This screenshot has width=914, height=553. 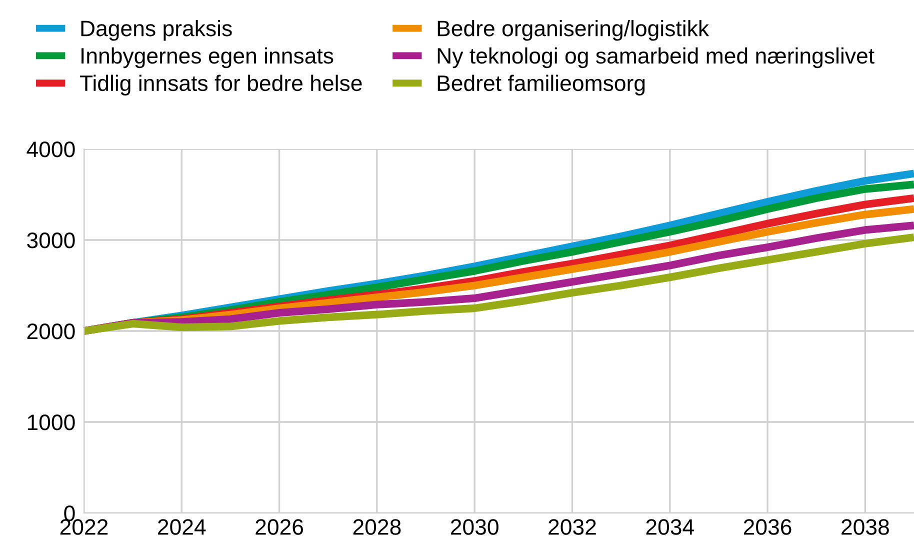 I want to click on legend-label: Ny teknologi og samarbeid med næringslivet, so click(x=656, y=57).